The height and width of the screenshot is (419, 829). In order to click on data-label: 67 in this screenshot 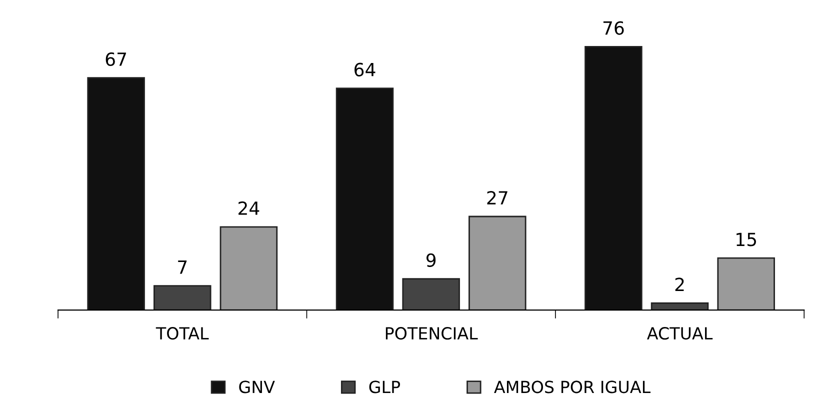, I will do `click(116, 59)`.